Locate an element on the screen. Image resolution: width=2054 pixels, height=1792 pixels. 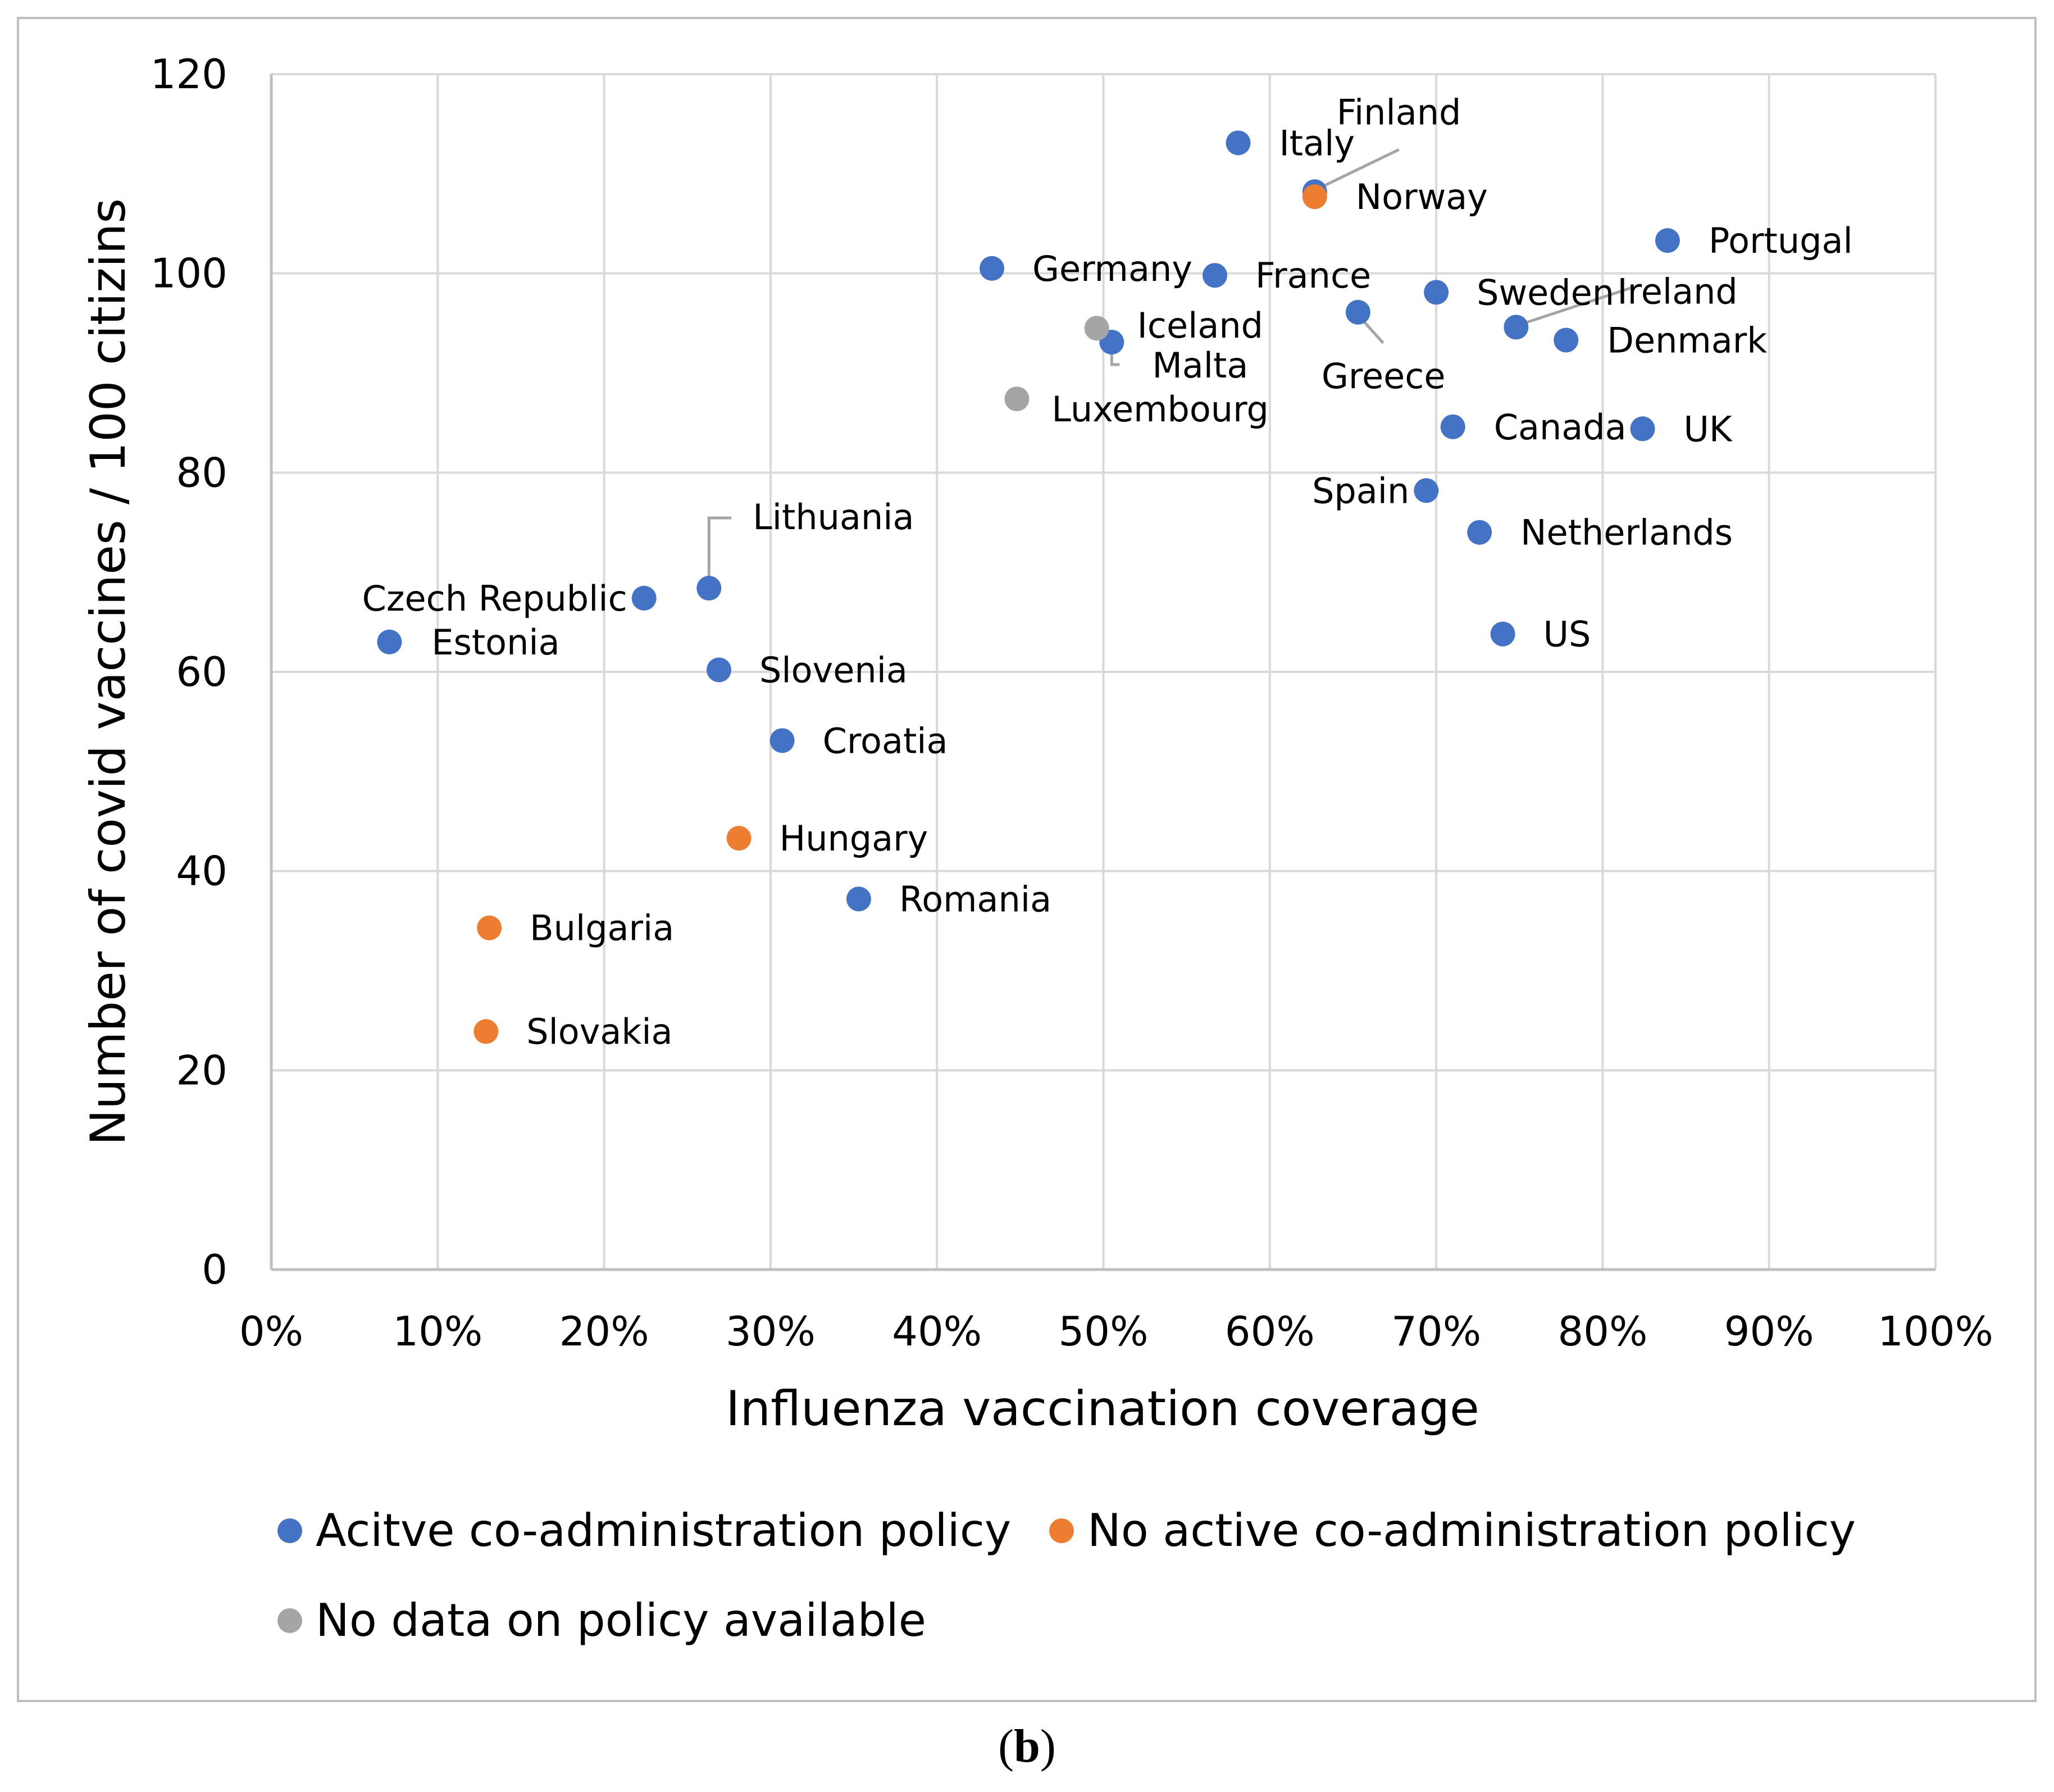
leader-line-ireland is located at coordinates (1575, 306).